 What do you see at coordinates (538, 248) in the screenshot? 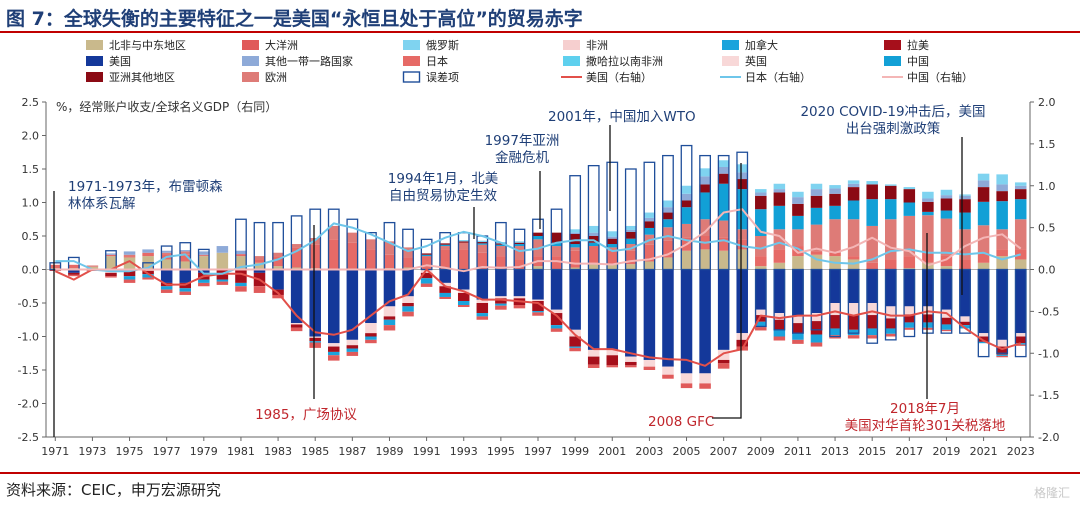
I see `series-line` at bounding box center [538, 248].